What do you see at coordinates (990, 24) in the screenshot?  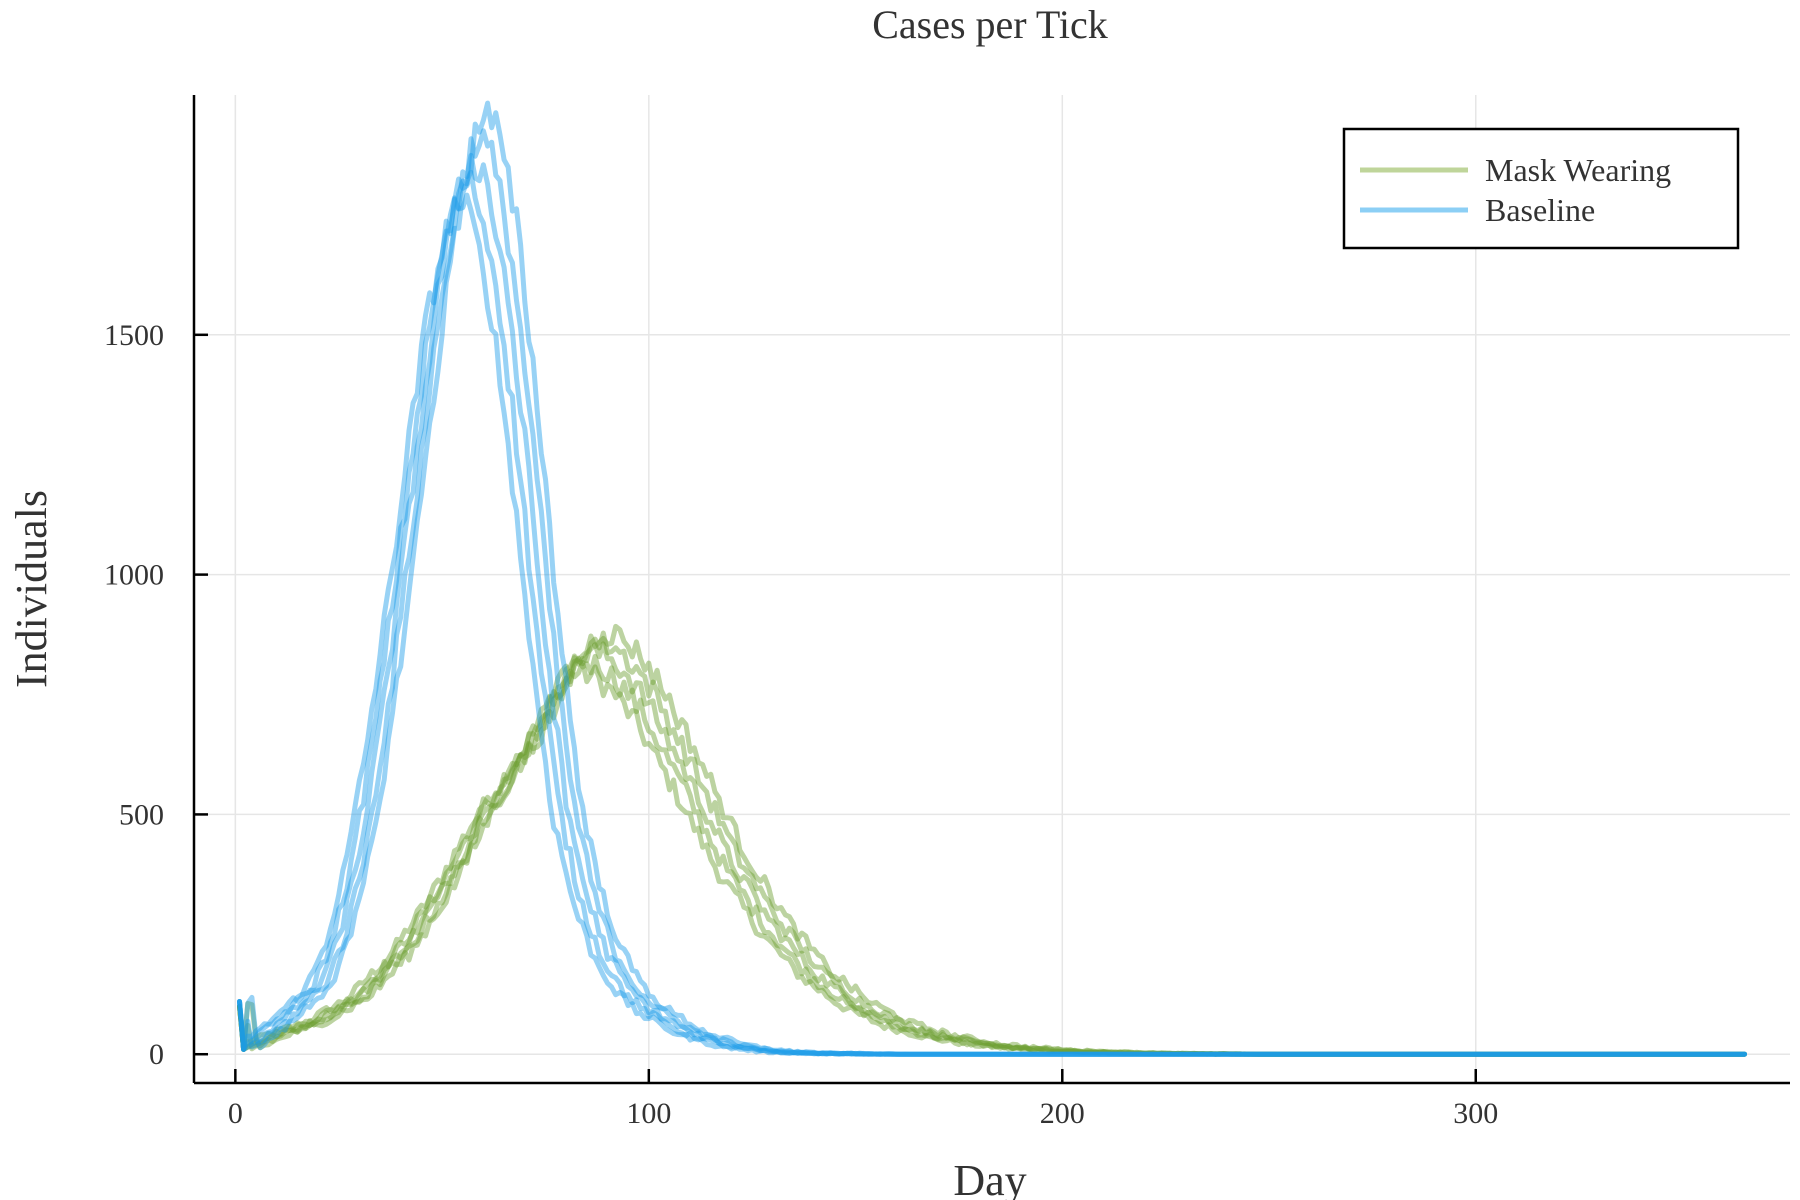 I see `chart-title: Cases per Tick` at bounding box center [990, 24].